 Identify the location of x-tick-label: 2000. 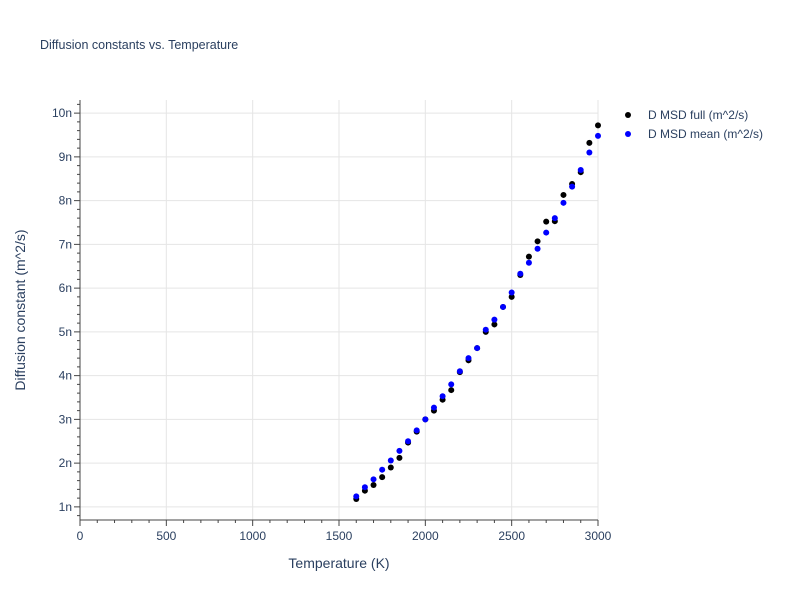
(425, 536).